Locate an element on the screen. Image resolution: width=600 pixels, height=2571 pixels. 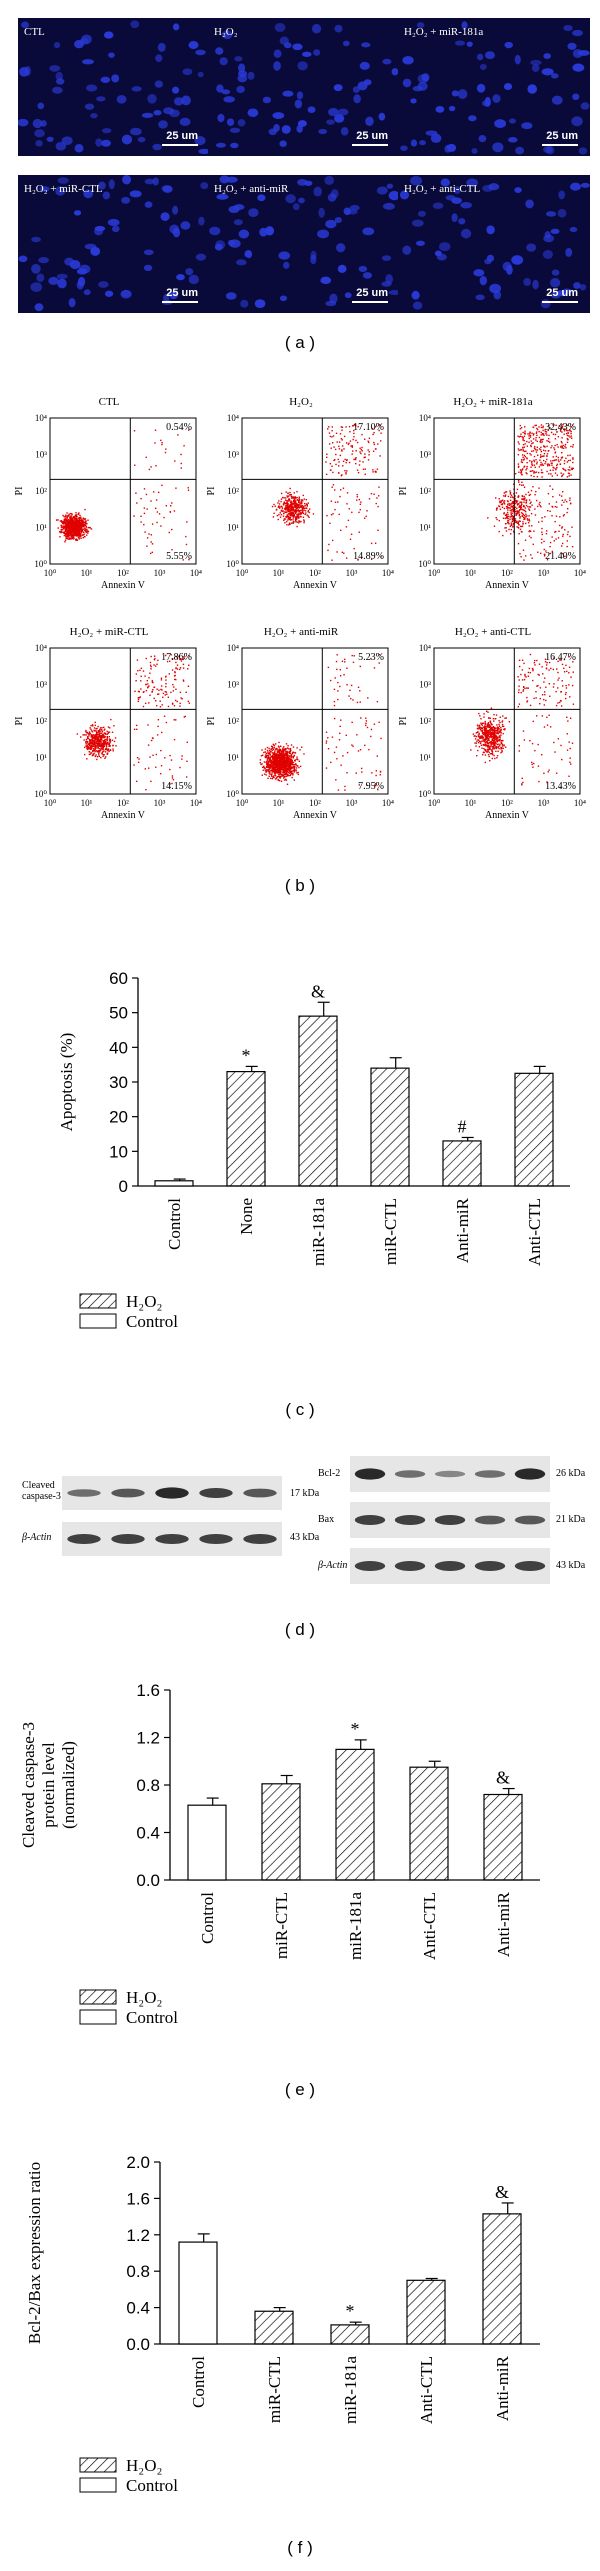
nuclei-image is located at coordinates (114, 87).